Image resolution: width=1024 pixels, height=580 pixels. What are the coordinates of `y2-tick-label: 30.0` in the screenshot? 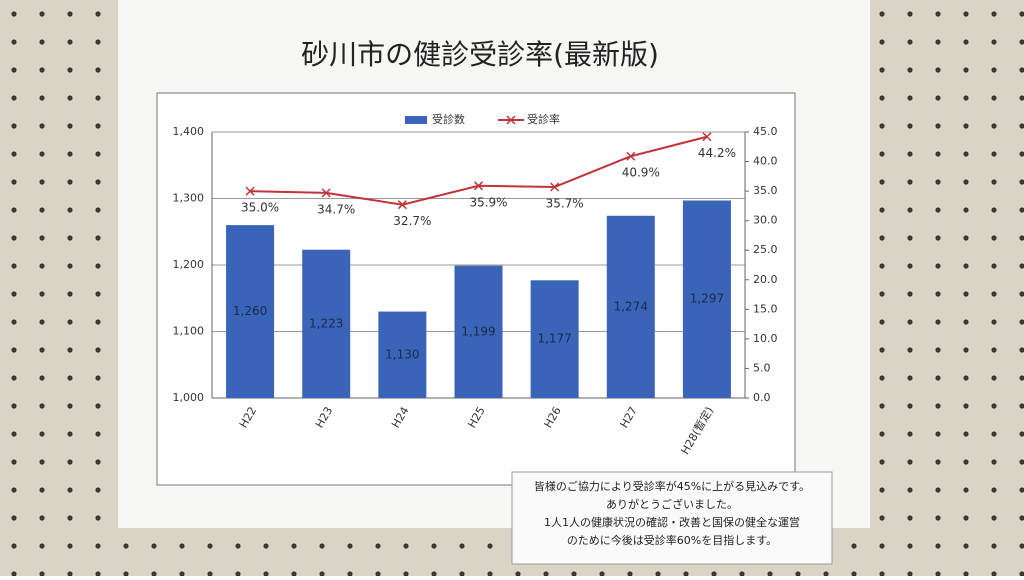 It's located at (765, 220).